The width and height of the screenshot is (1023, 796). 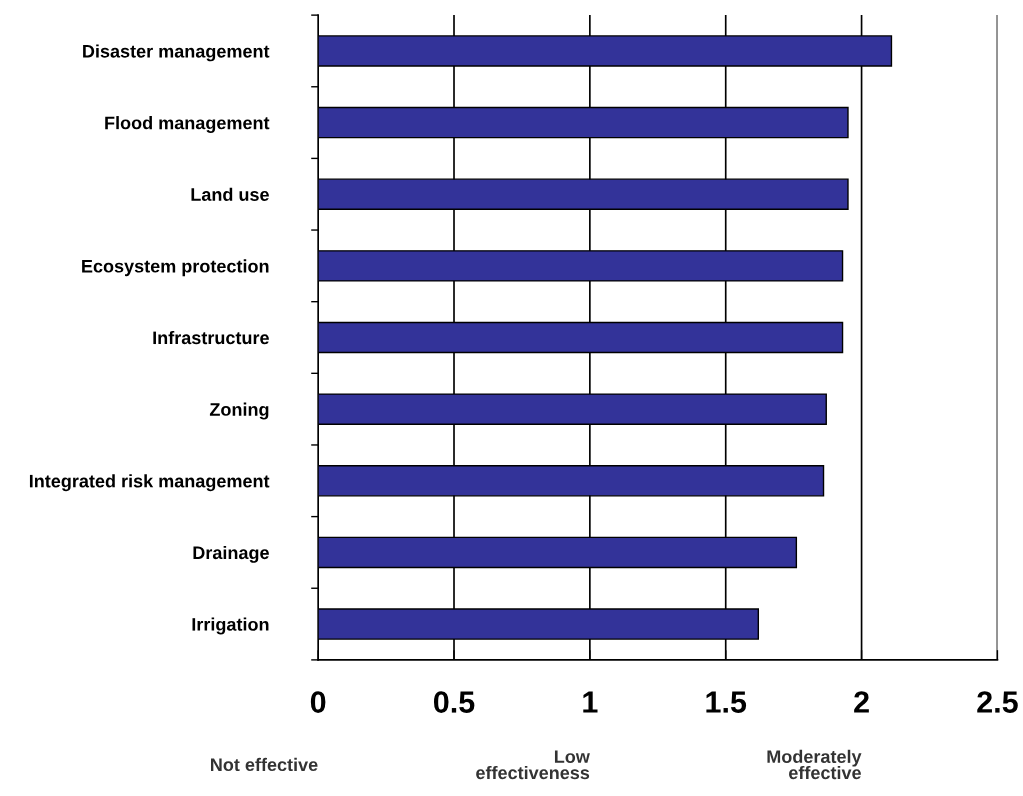 I want to click on y-tick-label: Zoning, so click(x=239, y=411).